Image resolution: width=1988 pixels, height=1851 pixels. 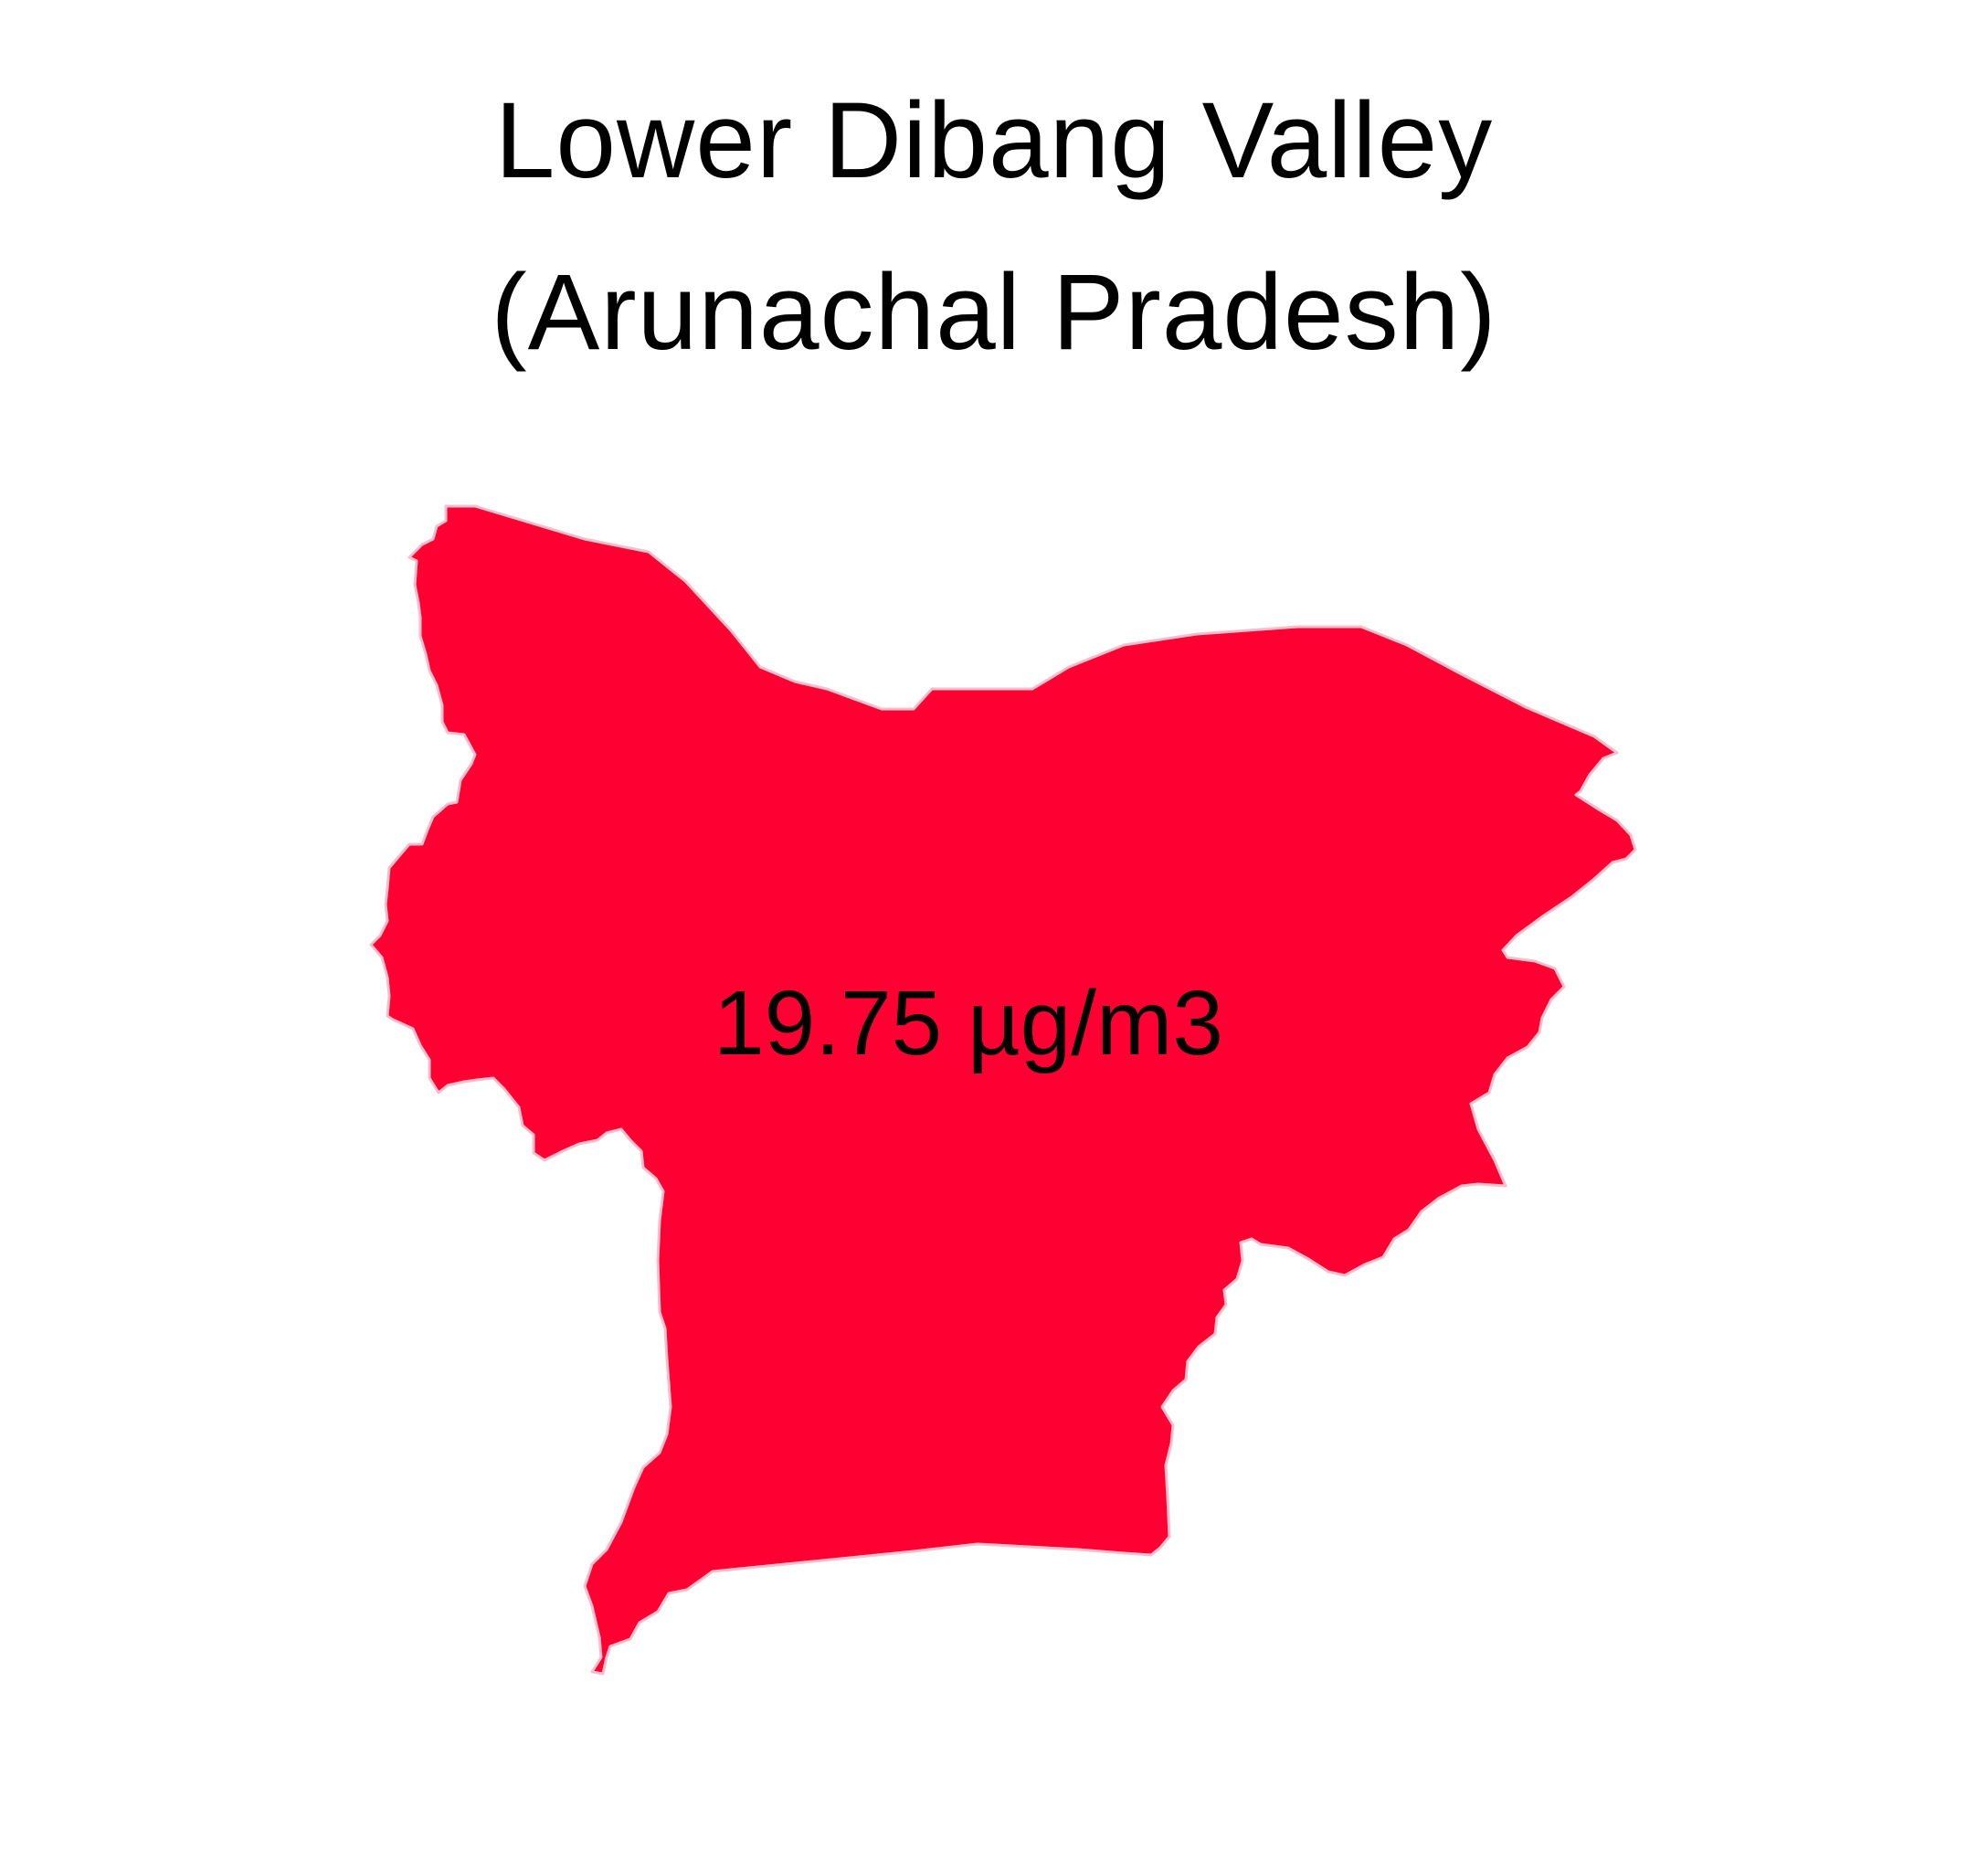 I want to click on title-line-2: (Arunachal Pradesh), so click(x=994, y=313).